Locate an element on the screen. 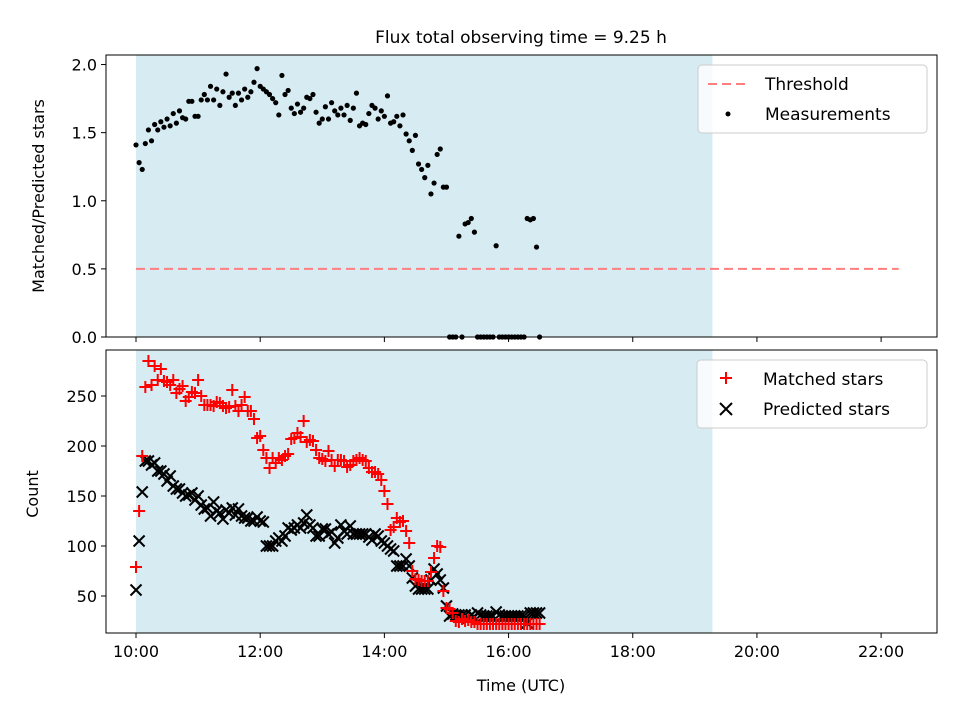 The image size is (960, 720). x-tick-label: 10:00 is located at coordinates (136, 651).